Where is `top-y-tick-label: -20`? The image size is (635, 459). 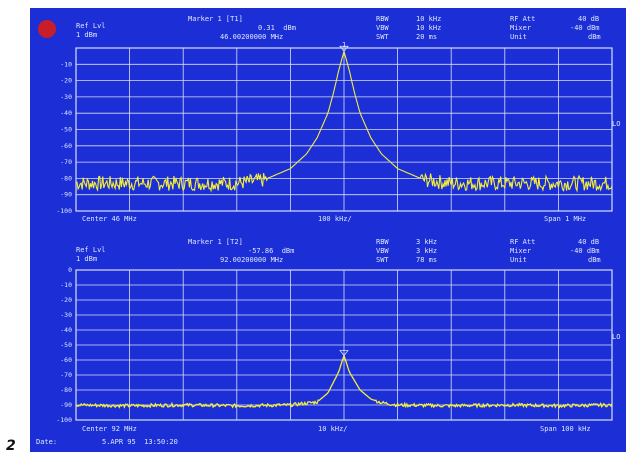
top-y-tick-label: -20 is located at coordinates (66, 81).